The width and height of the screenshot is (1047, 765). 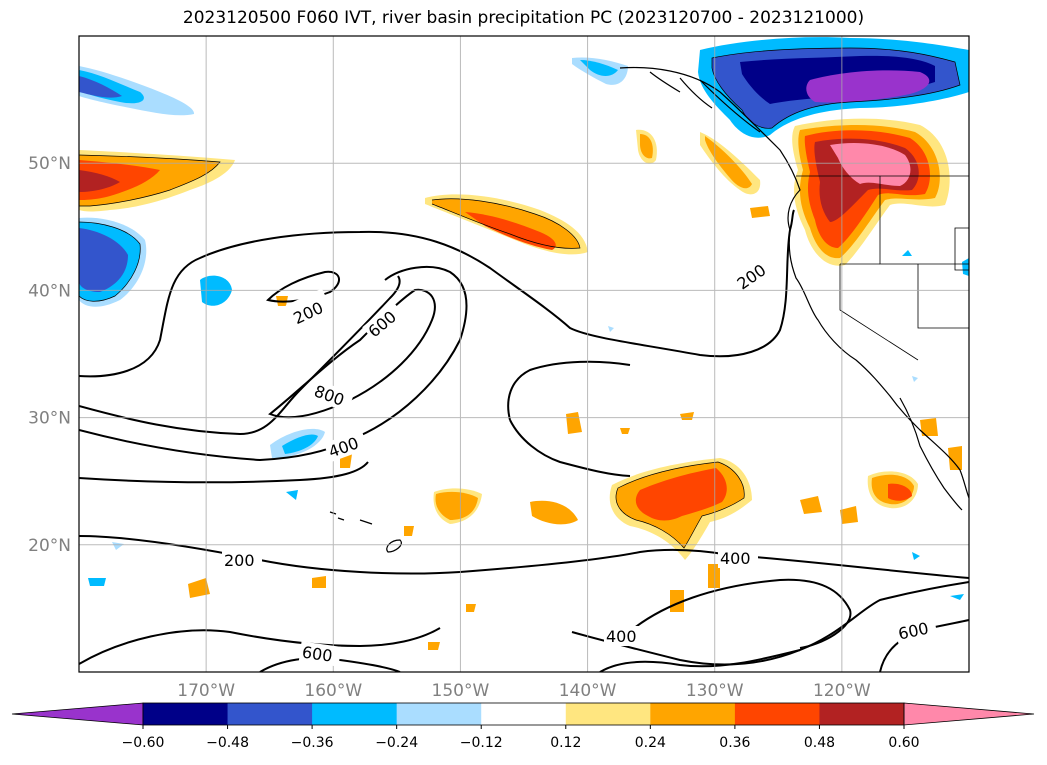 I want to click on lon-tick-label: 130°W, so click(x=715, y=691).